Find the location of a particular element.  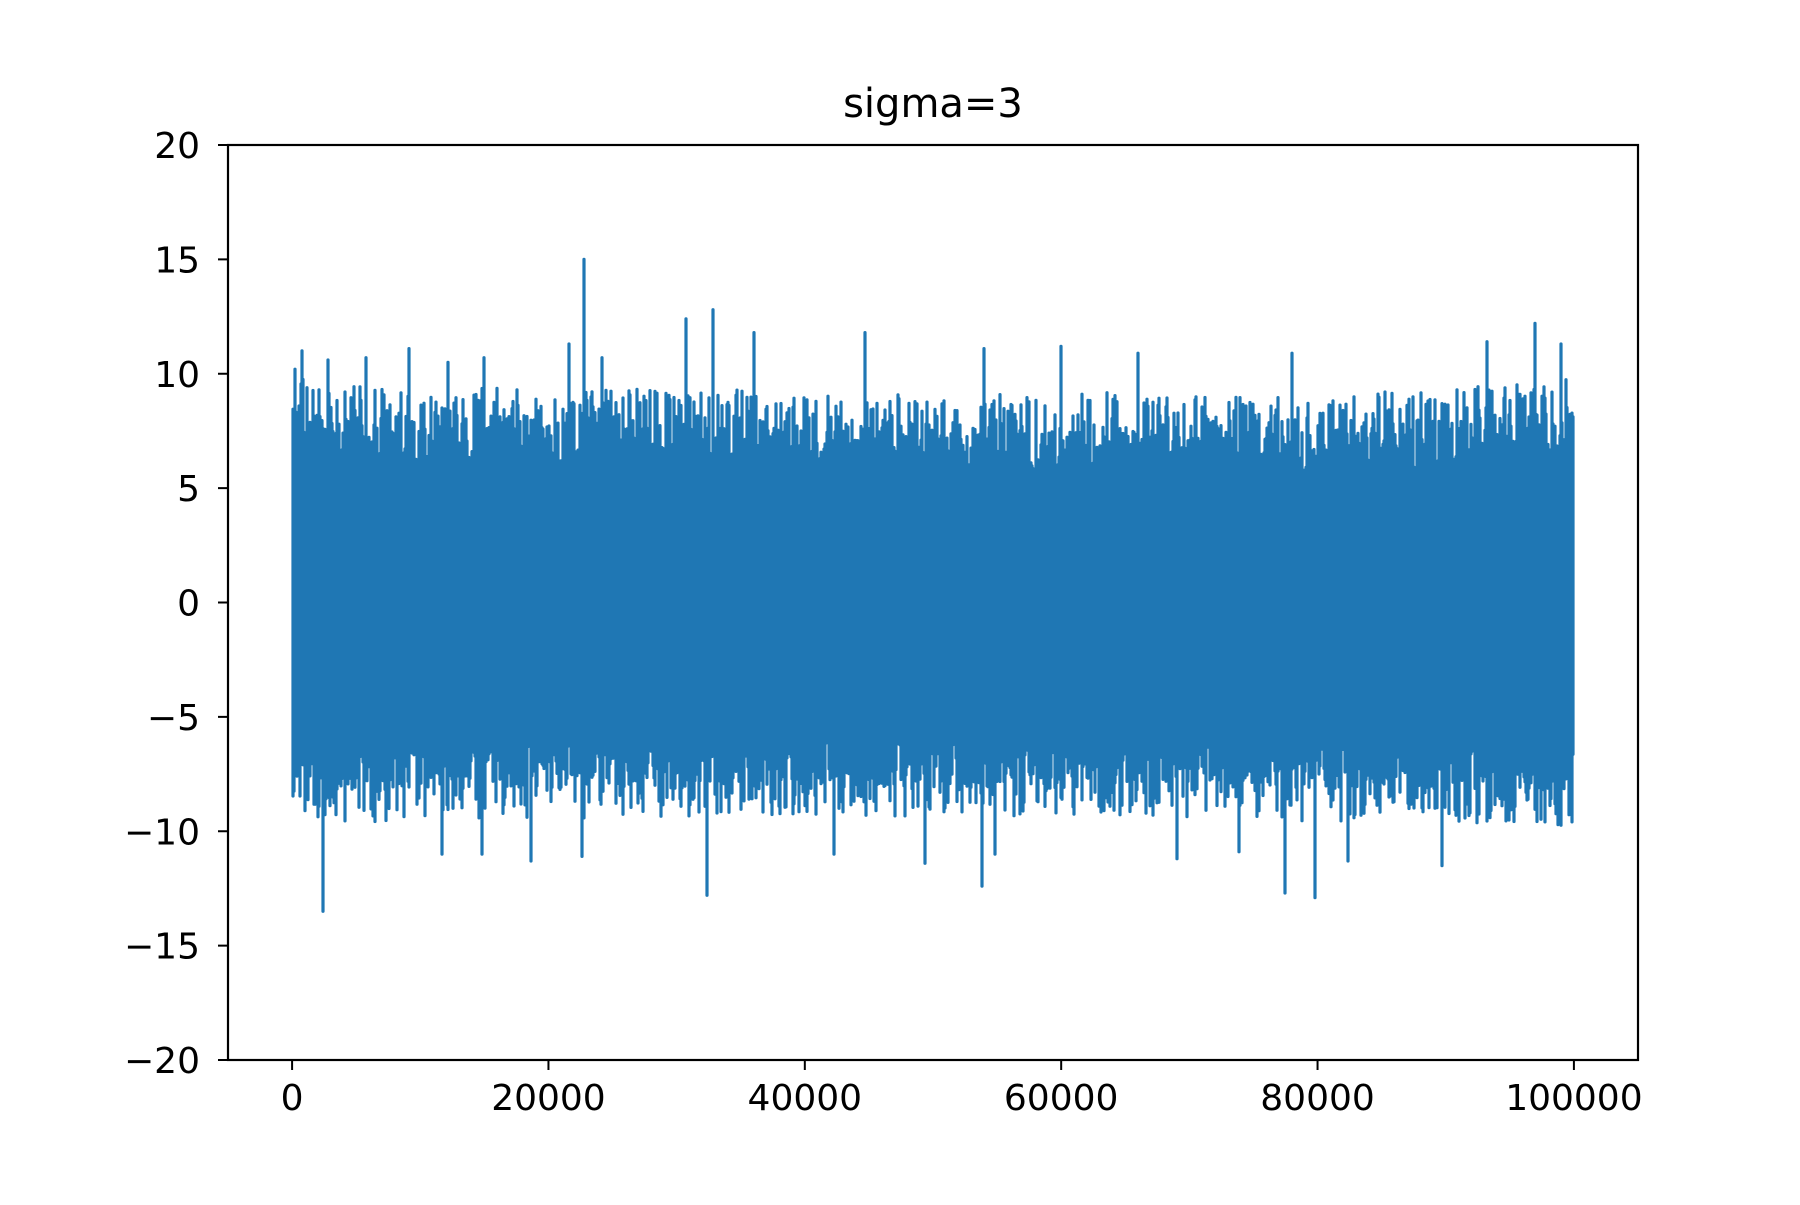

y-tick-label: −10 is located at coordinates (162, 832).